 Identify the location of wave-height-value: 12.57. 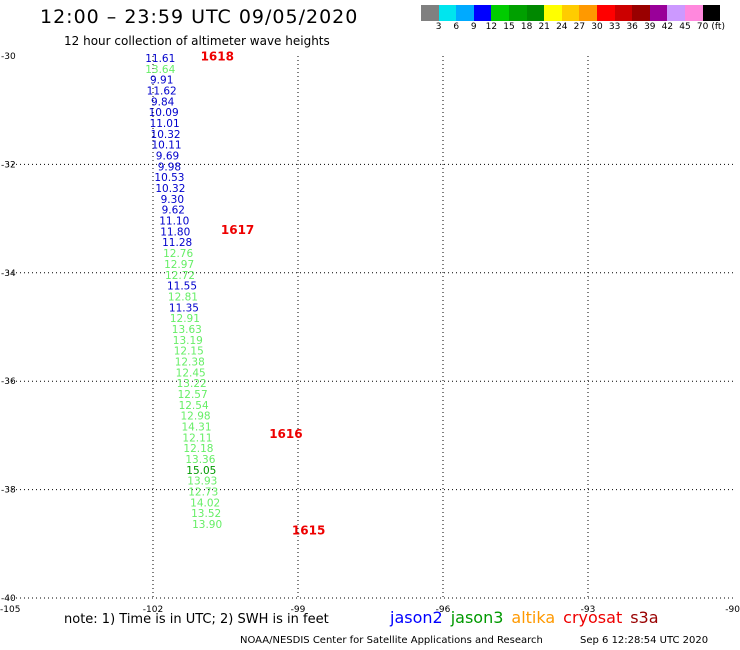
(193, 395).